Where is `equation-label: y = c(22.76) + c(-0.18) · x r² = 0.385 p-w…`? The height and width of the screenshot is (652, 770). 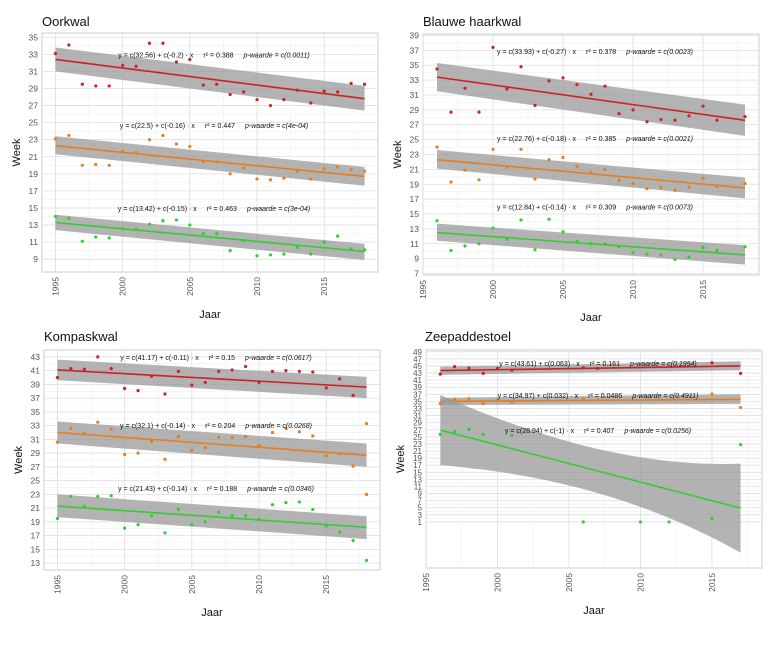 equation-label: y = c(22.76) + c(-0.18) · x r² = 0.385 p-w… is located at coordinates (595, 139).